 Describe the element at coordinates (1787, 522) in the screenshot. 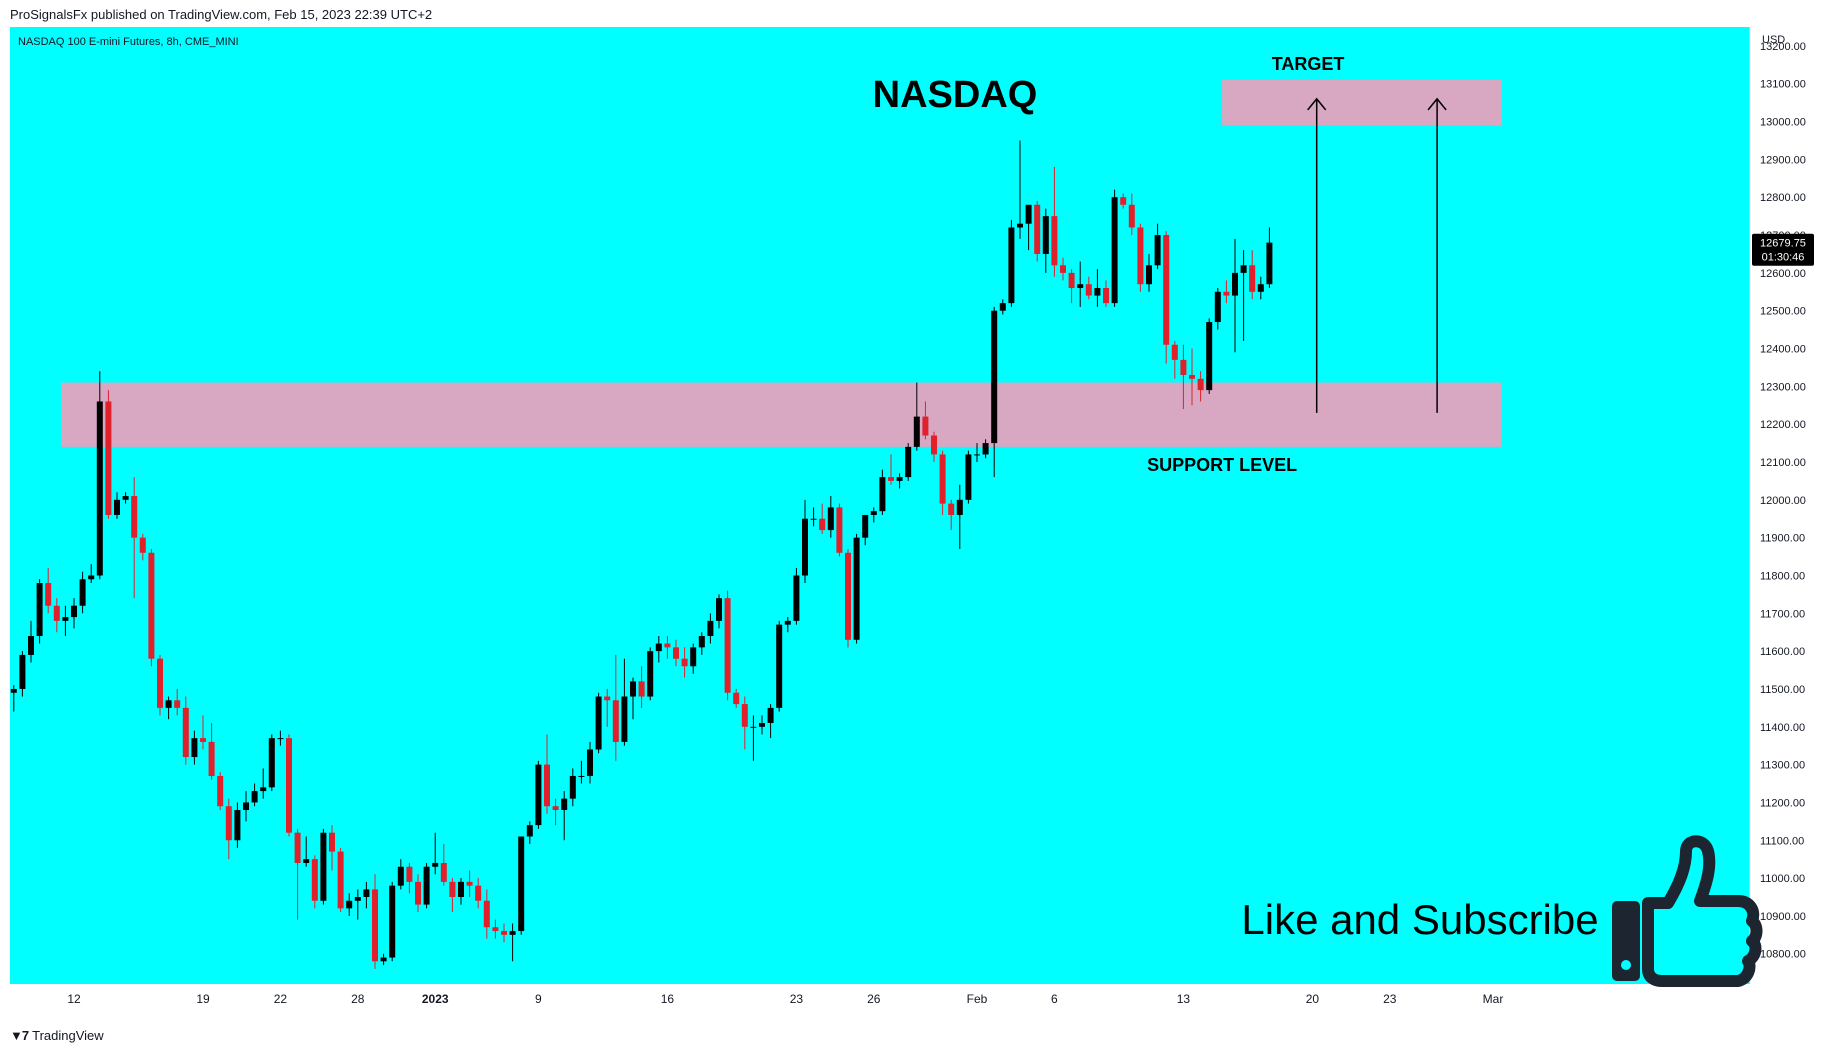

I see `price-scale` at that location.